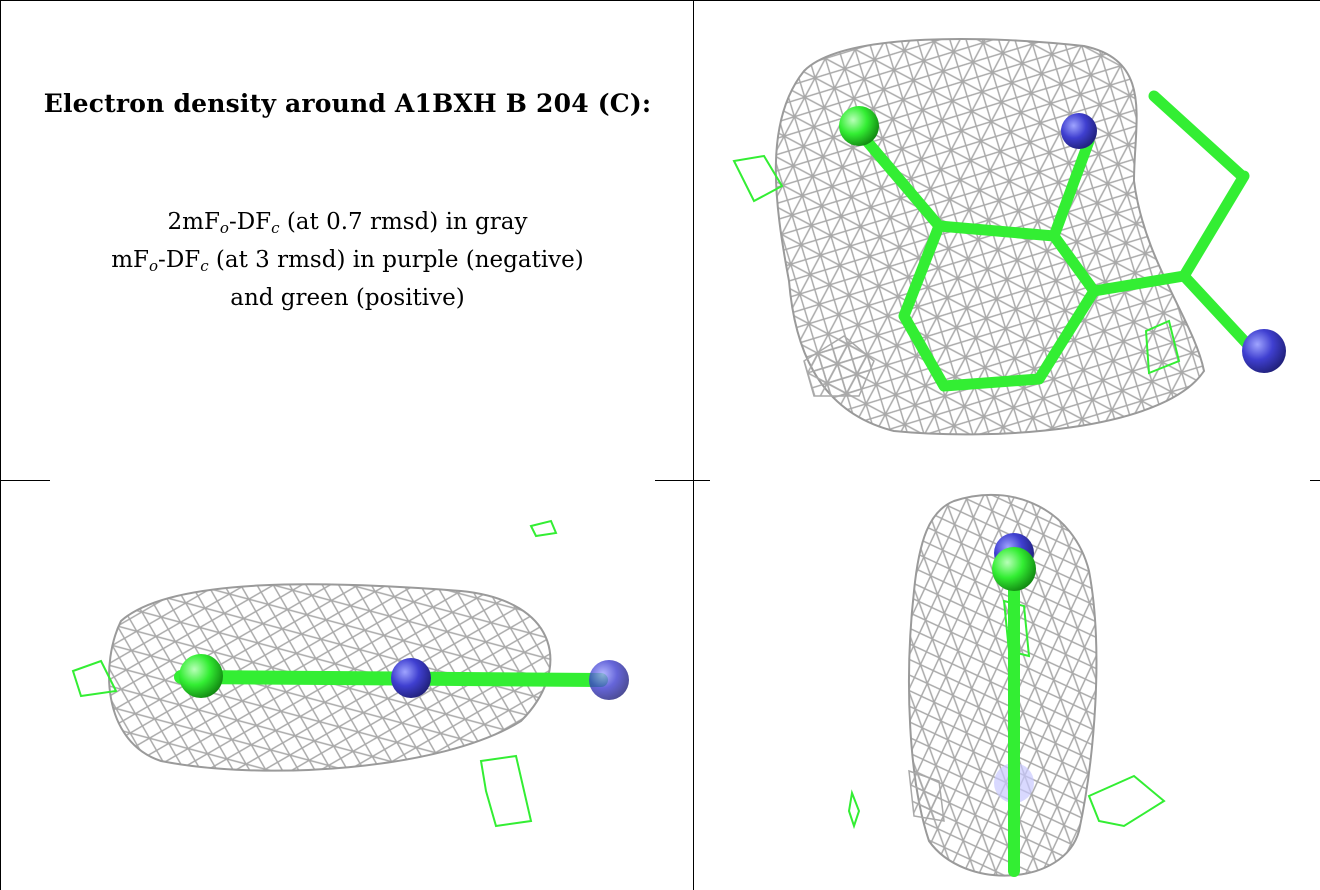 The height and width of the screenshot is (890, 1320). What do you see at coordinates (347, 103) in the screenshot?
I see `caption-title: Electron density around A1BXH B 204 (C):` at bounding box center [347, 103].